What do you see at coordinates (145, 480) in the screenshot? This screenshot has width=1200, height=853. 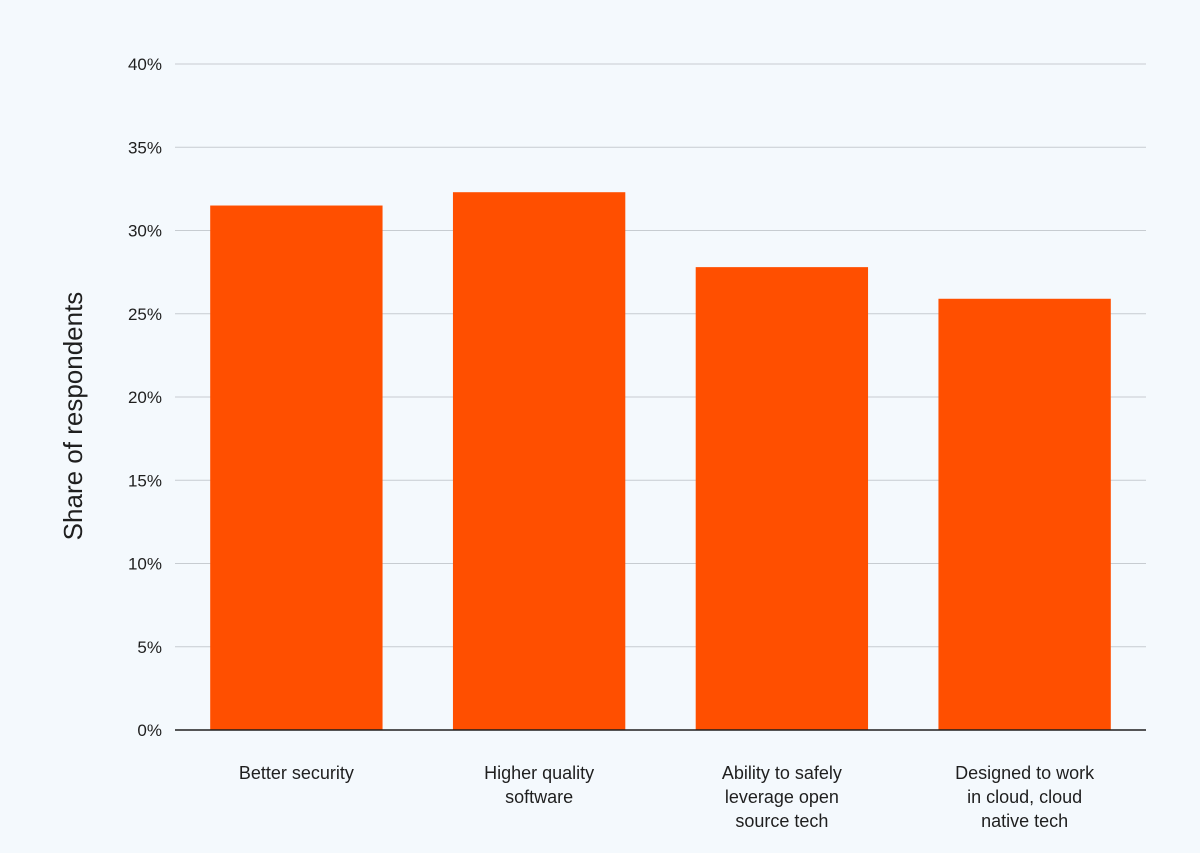 I see `y-tick-label: 15%` at bounding box center [145, 480].